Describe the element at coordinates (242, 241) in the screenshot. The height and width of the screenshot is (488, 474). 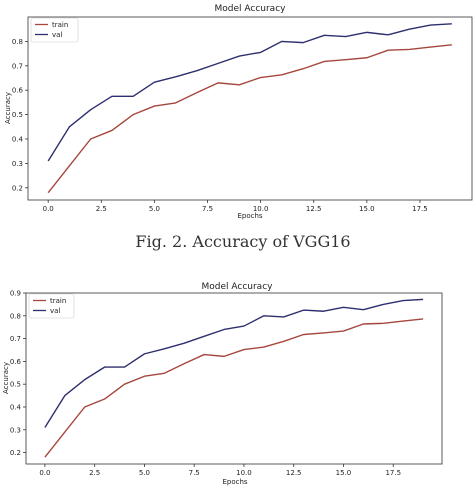
I see `figure-caption: Fig. 2. Accuracy of VGG16` at that location.